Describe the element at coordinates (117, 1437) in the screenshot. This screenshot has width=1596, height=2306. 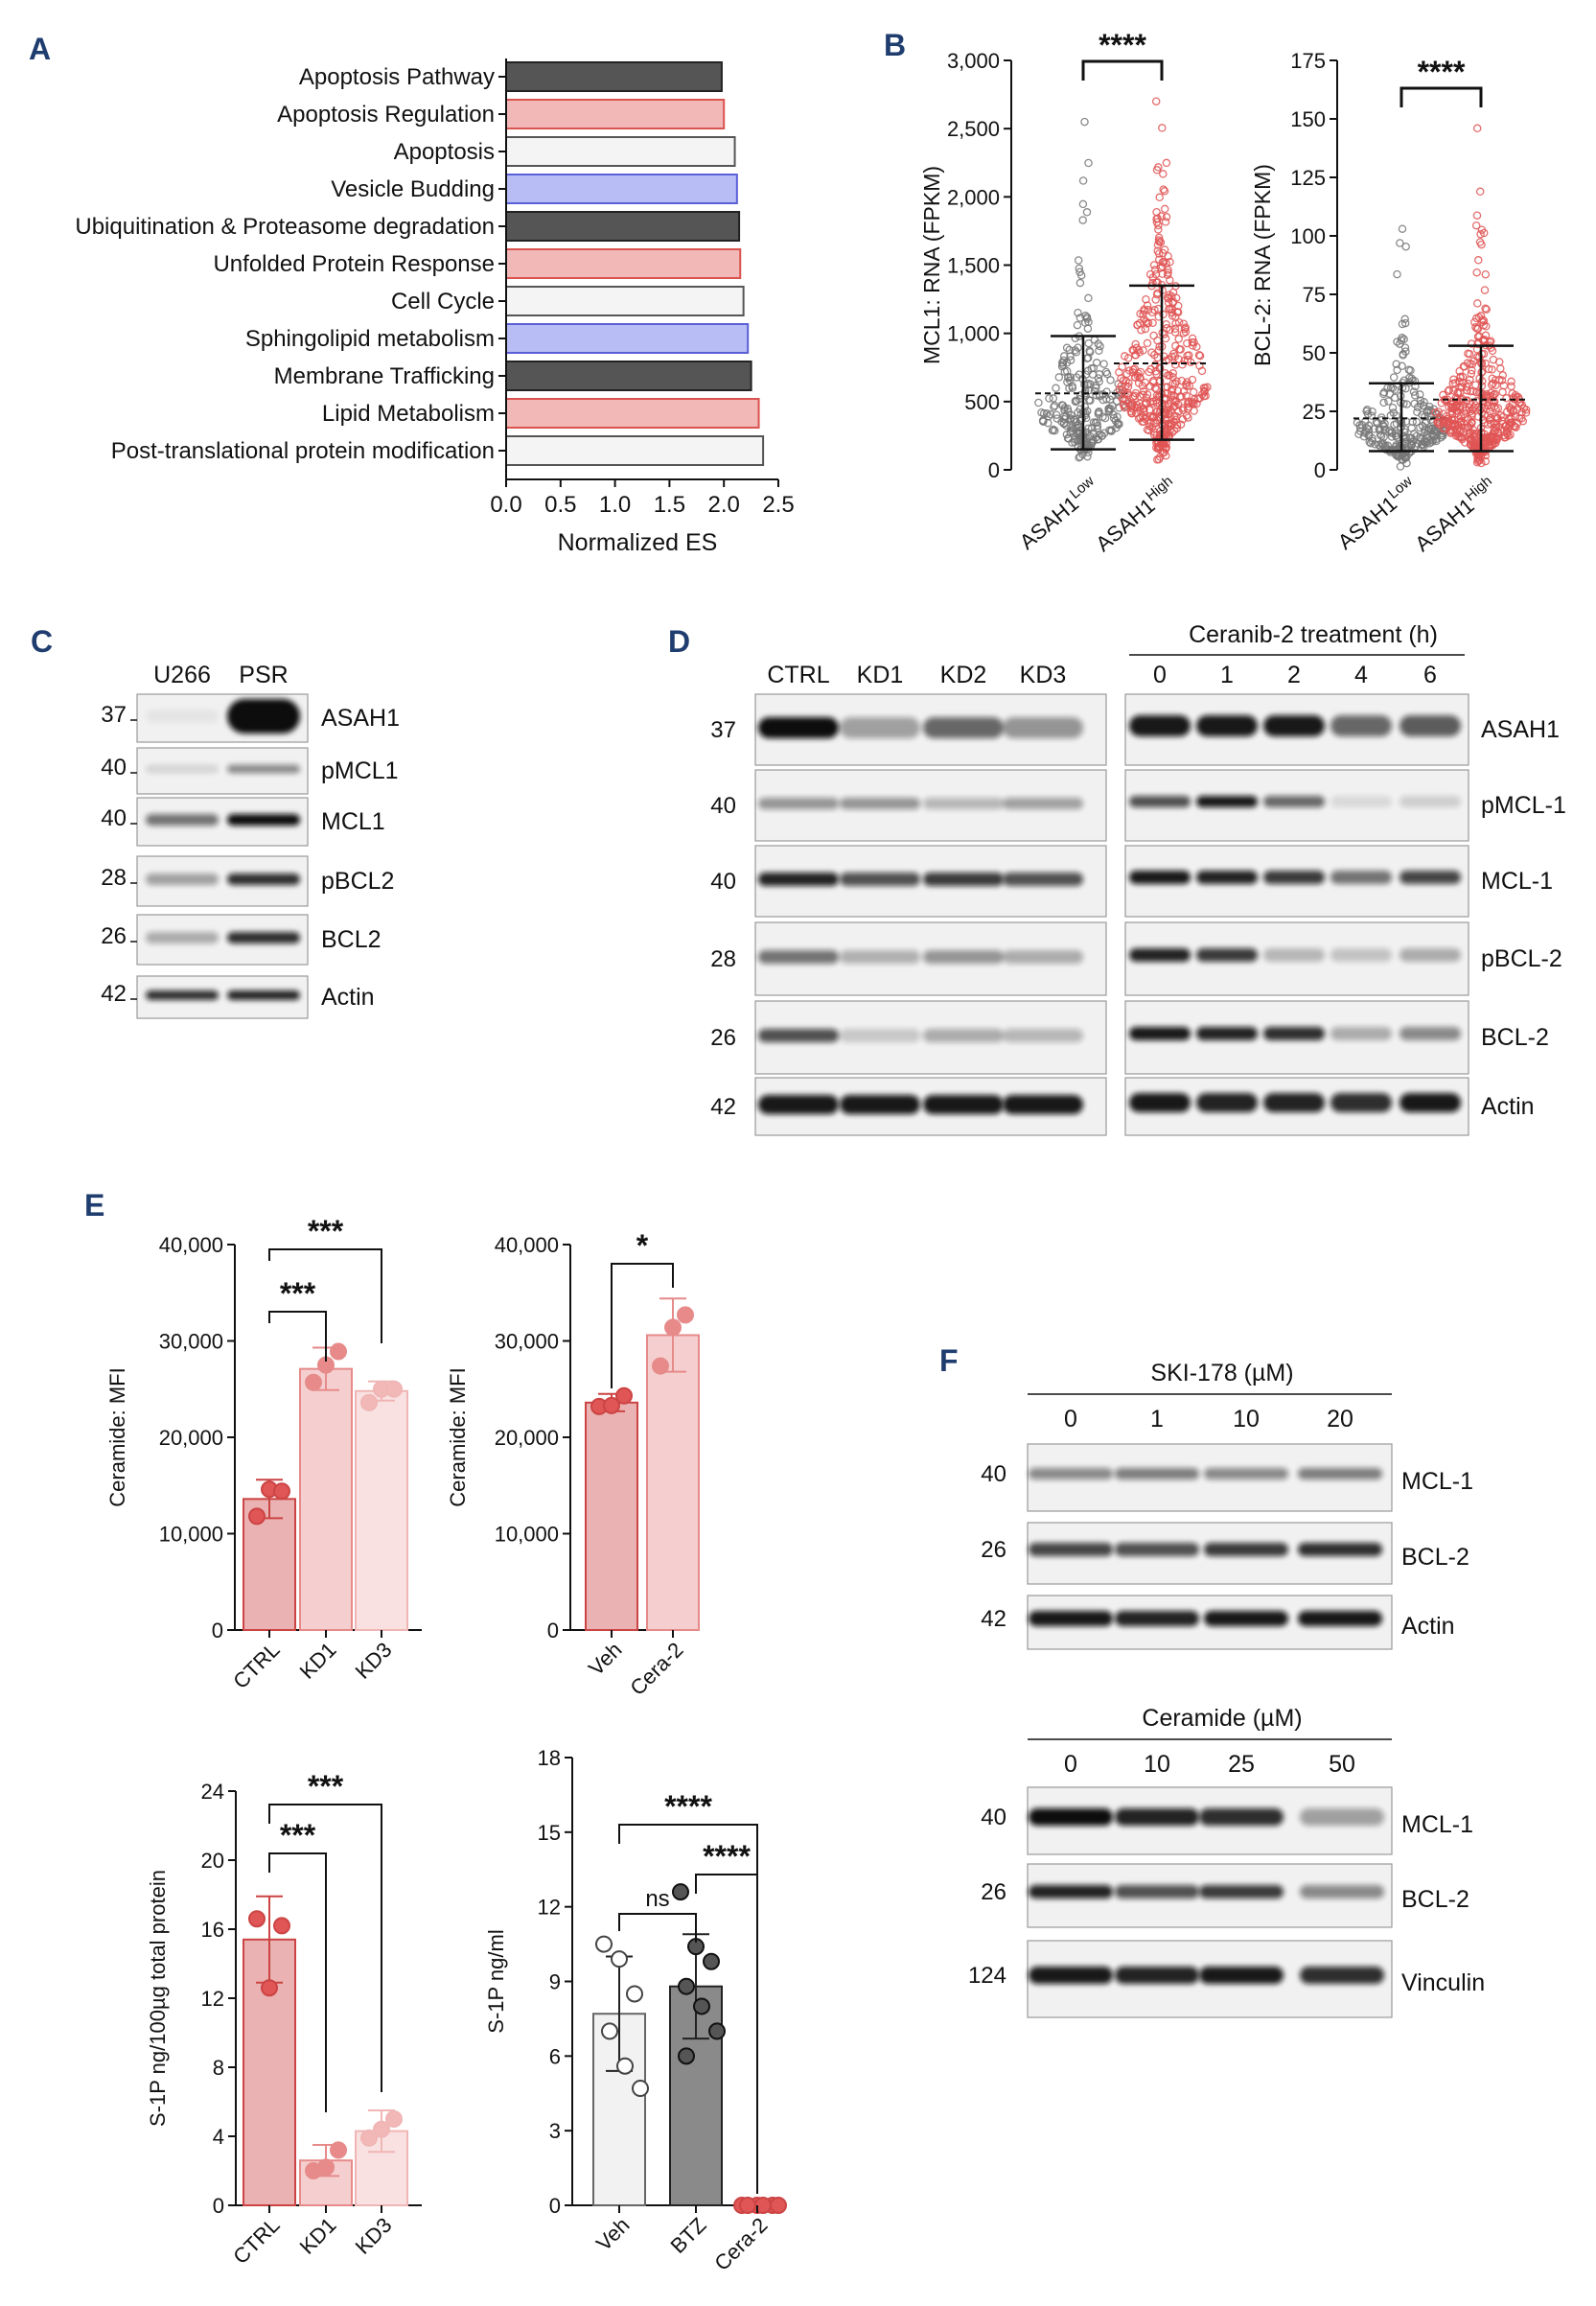
I see `y-axis-label: Ceramide: MFI` at that location.